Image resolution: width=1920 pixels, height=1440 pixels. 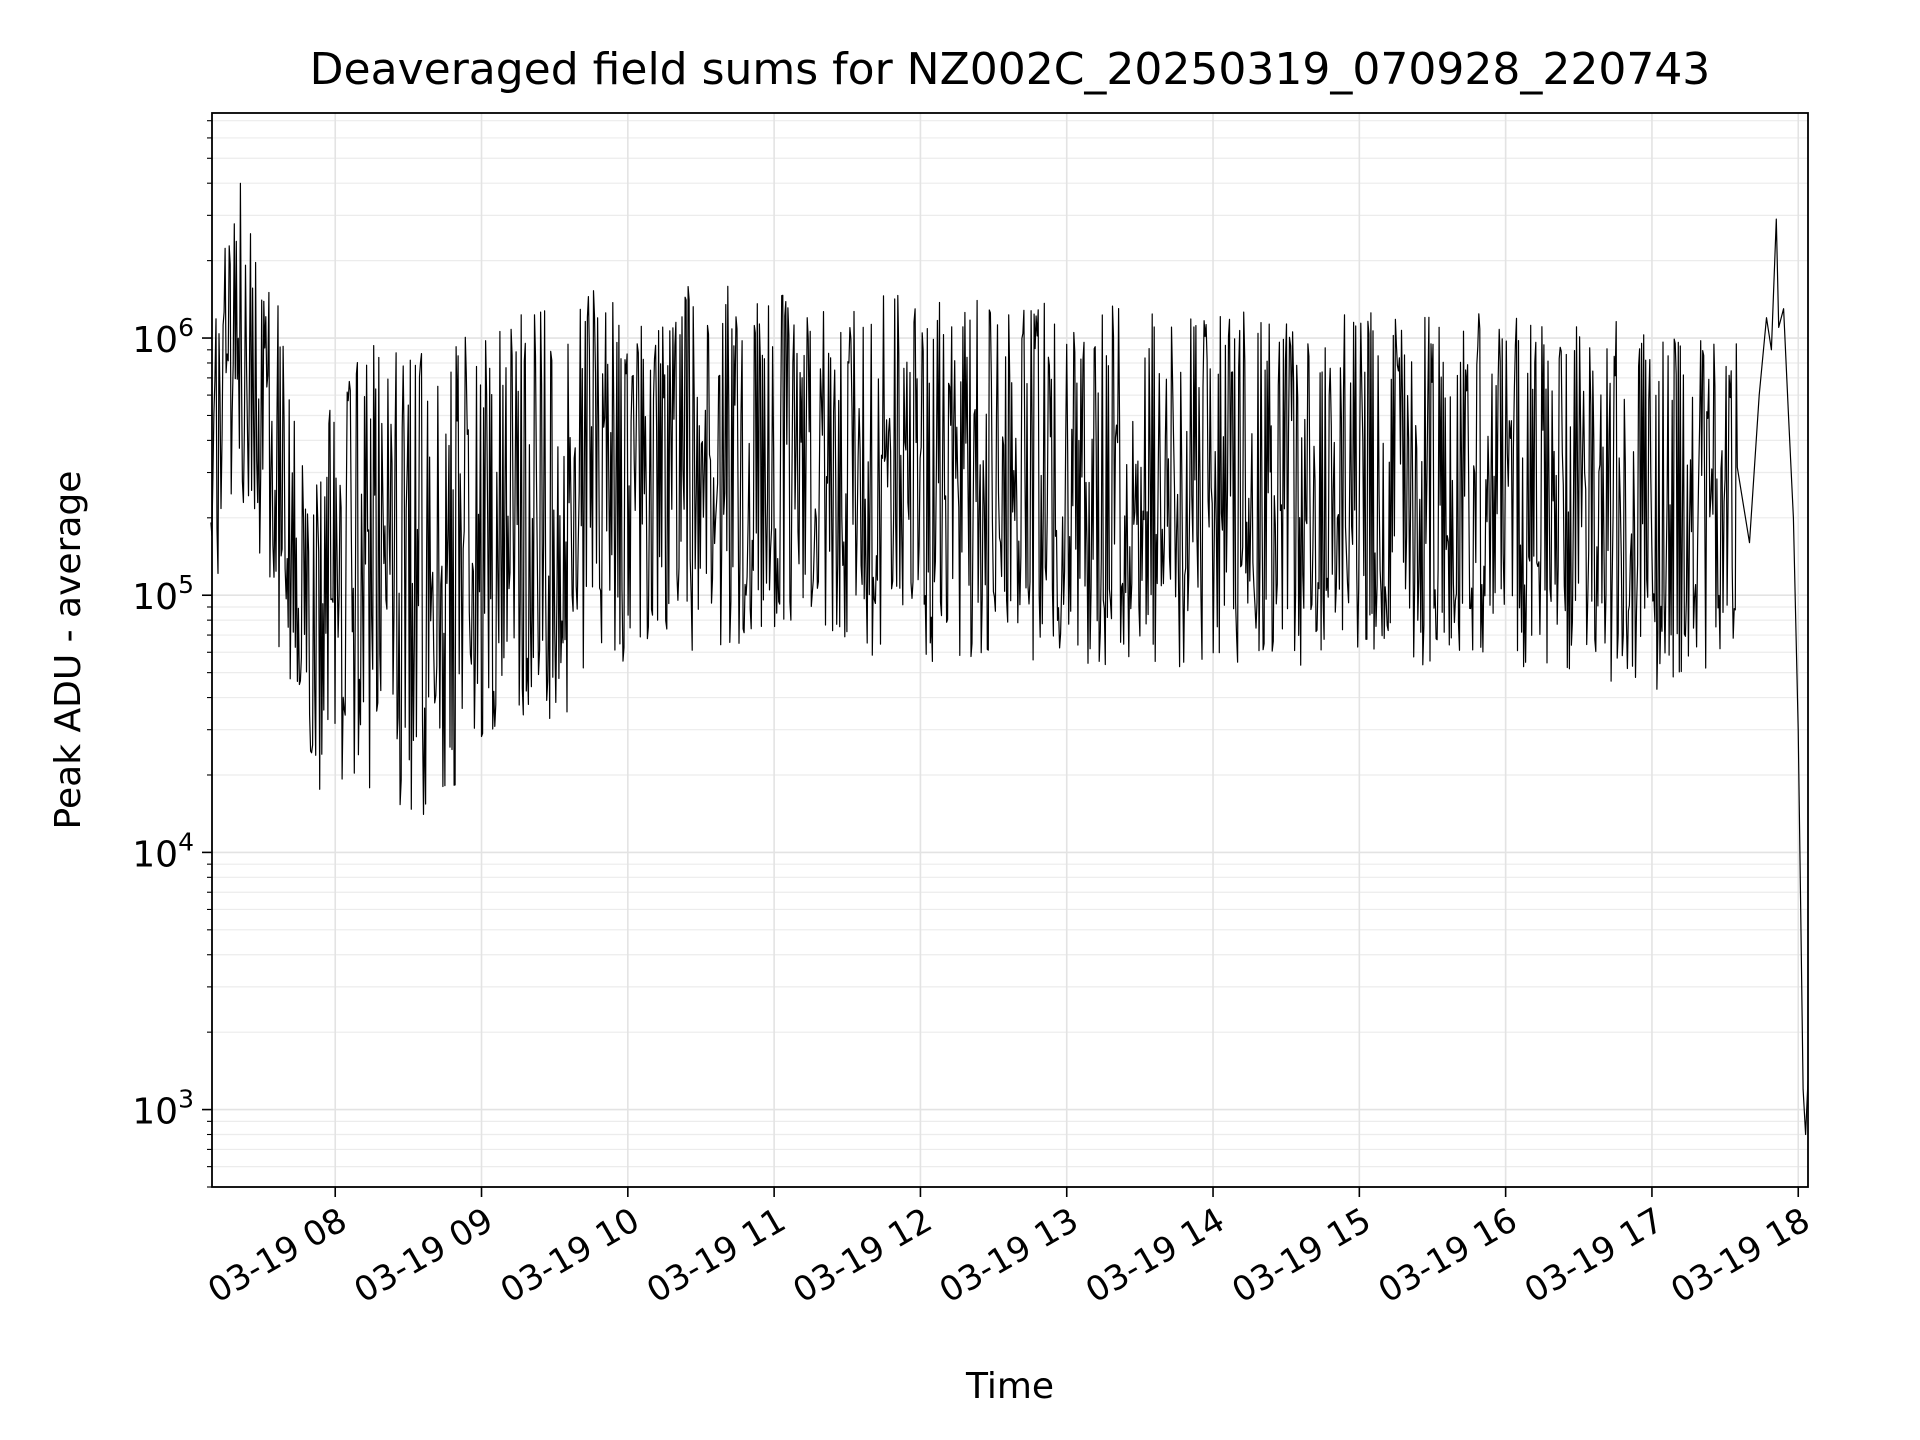 What do you see at coordinates (163, 1109) in the screenshot?
I see `y-tick-label: 10³` at bounding box center [163, 1109].